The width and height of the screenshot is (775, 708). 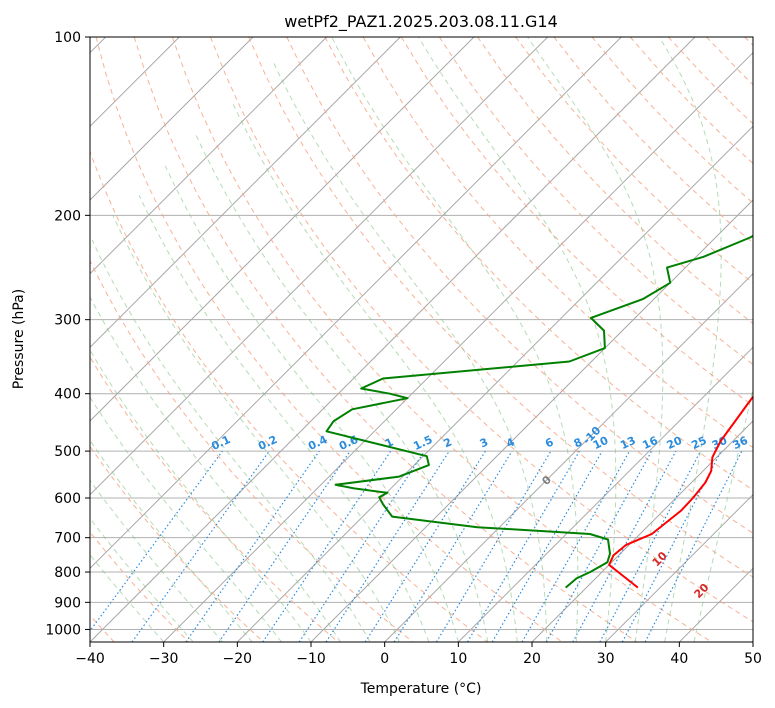 I want to click on y-tick-label: 100, so click(x=67, y=38).